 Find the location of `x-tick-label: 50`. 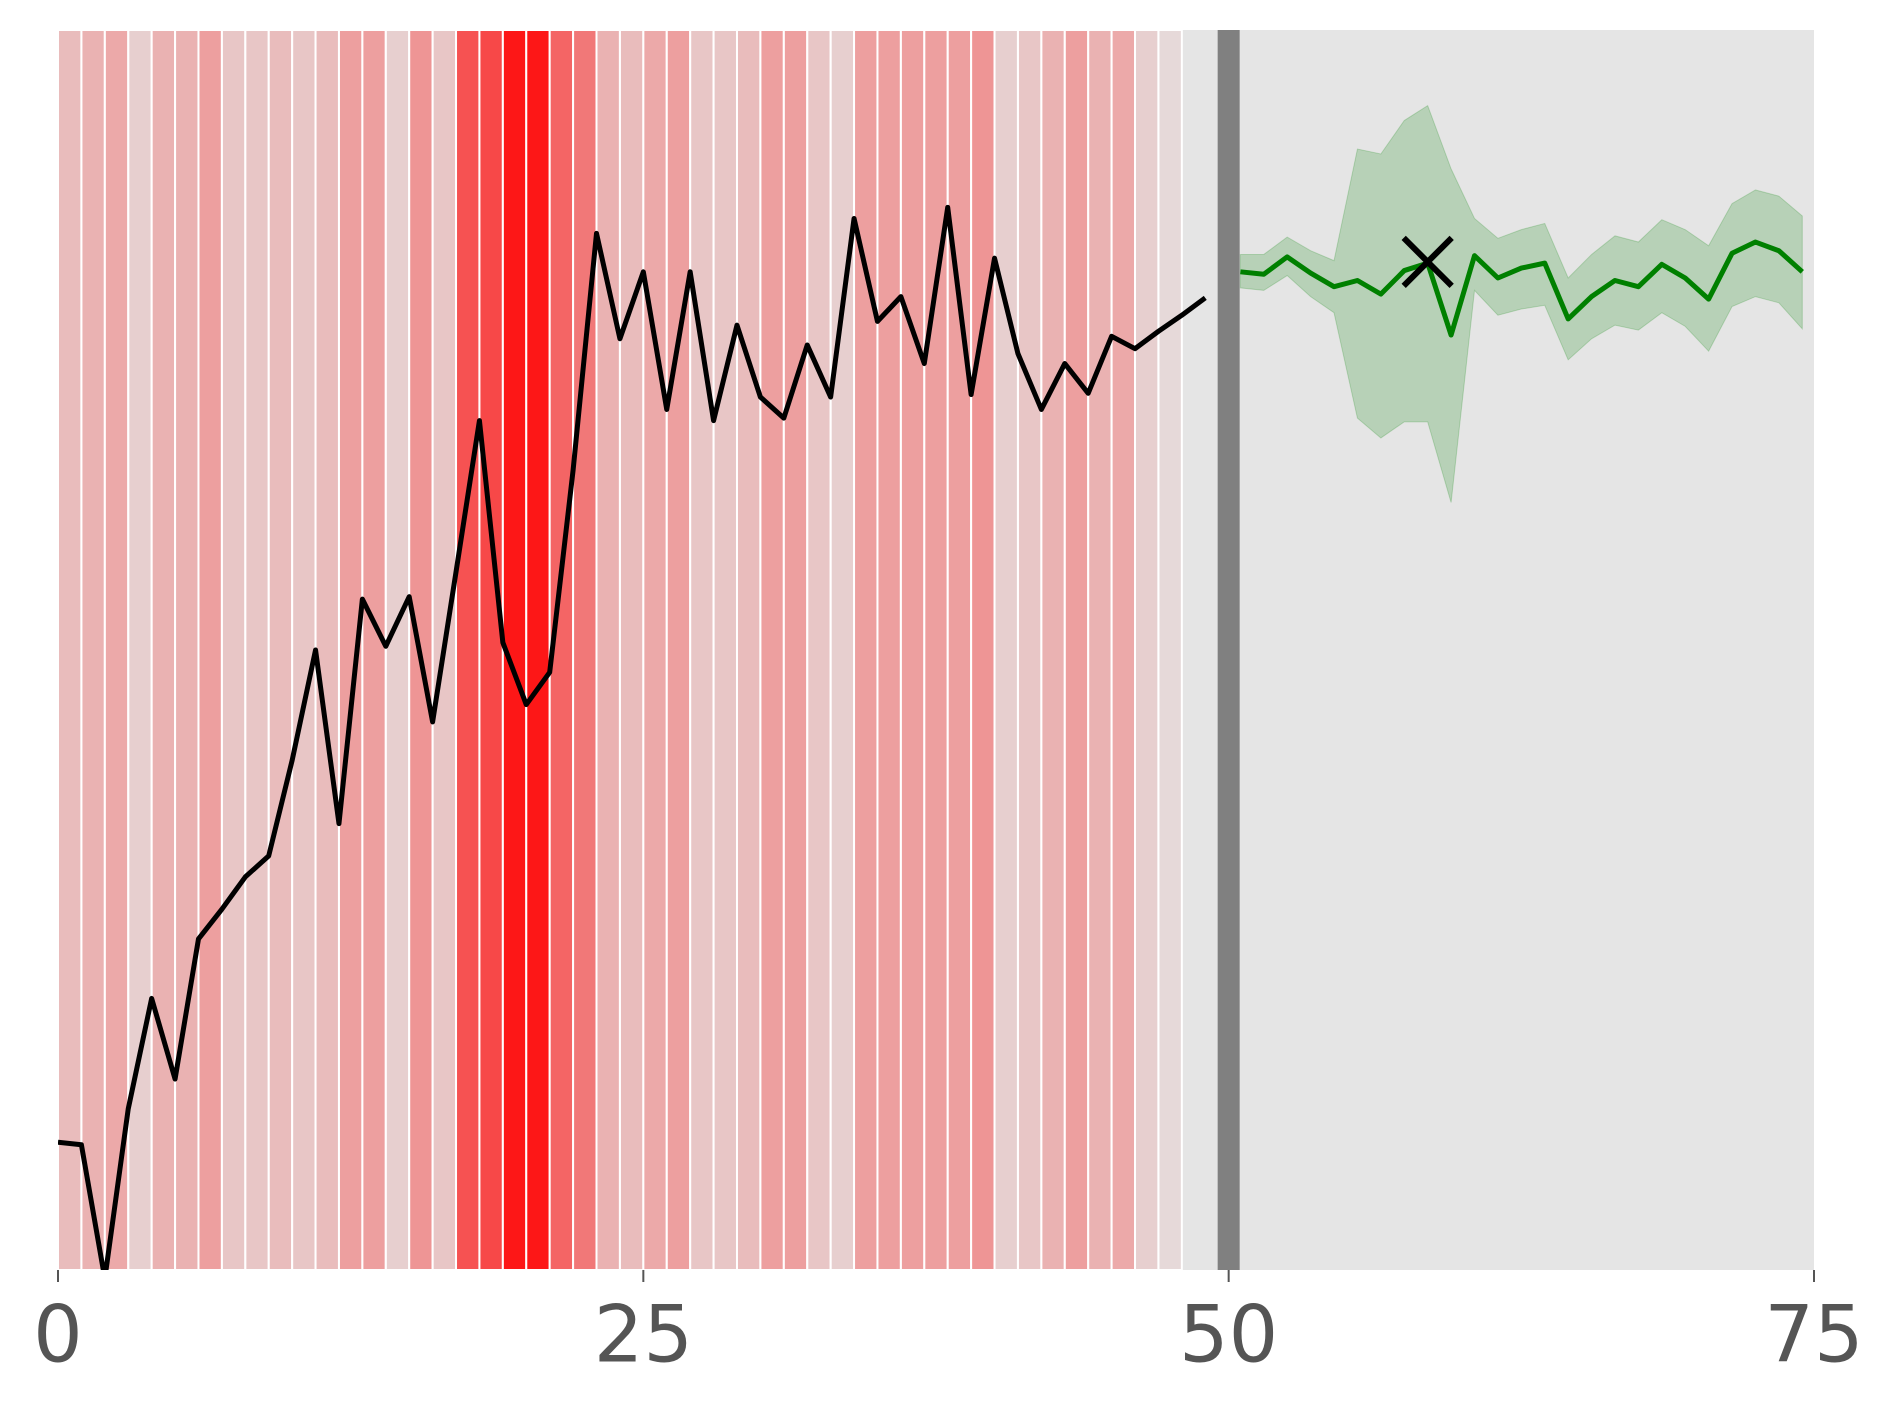

x-tick-label: 50 is located at coordinates (1228, 1335).